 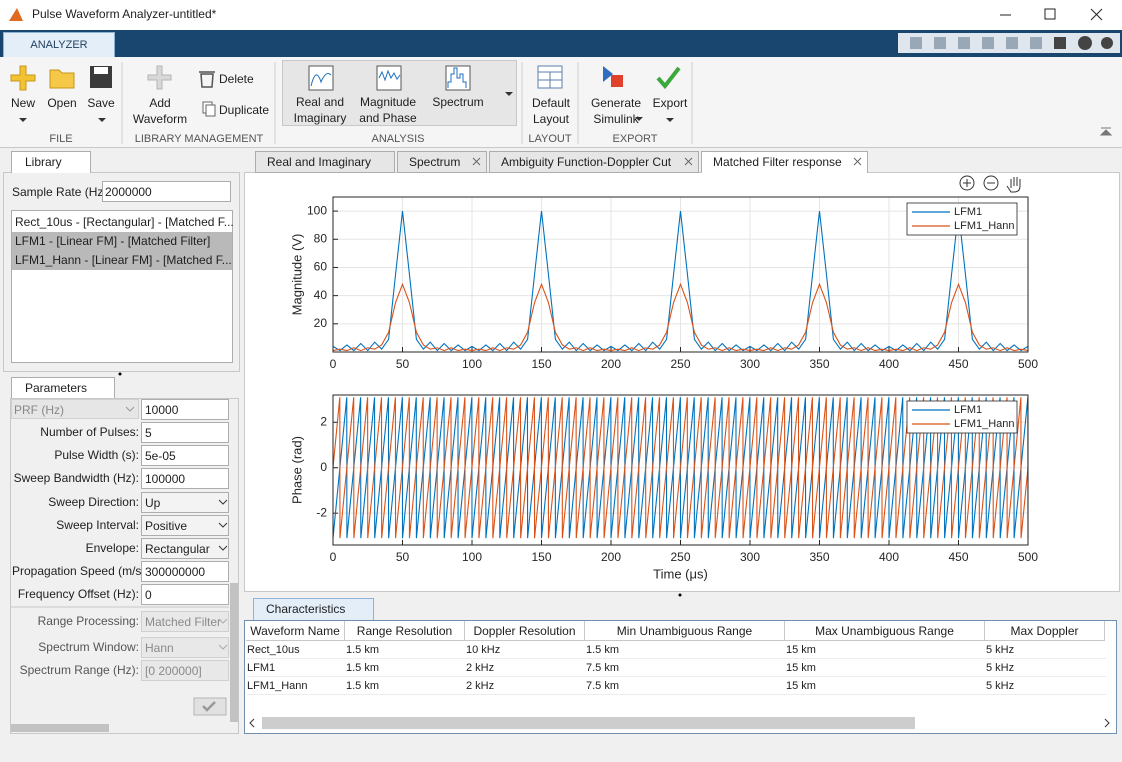 I want to click on parameter-value: 5e-05, so click(x=185, y=455).